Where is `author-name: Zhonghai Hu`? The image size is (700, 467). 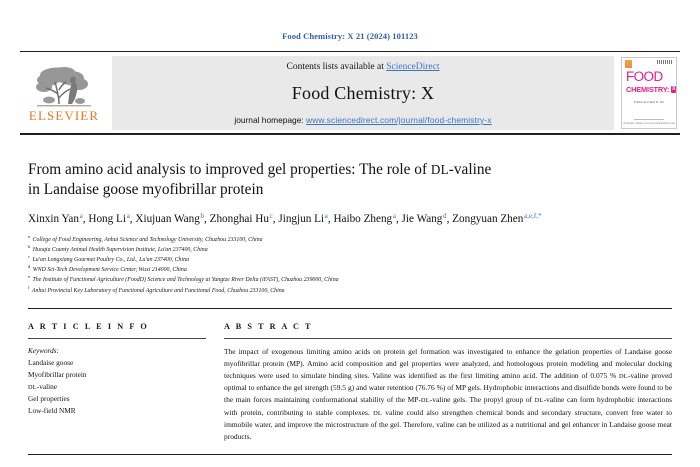 author-name: Zhonghai Hu is located at coordinates (239, 219).